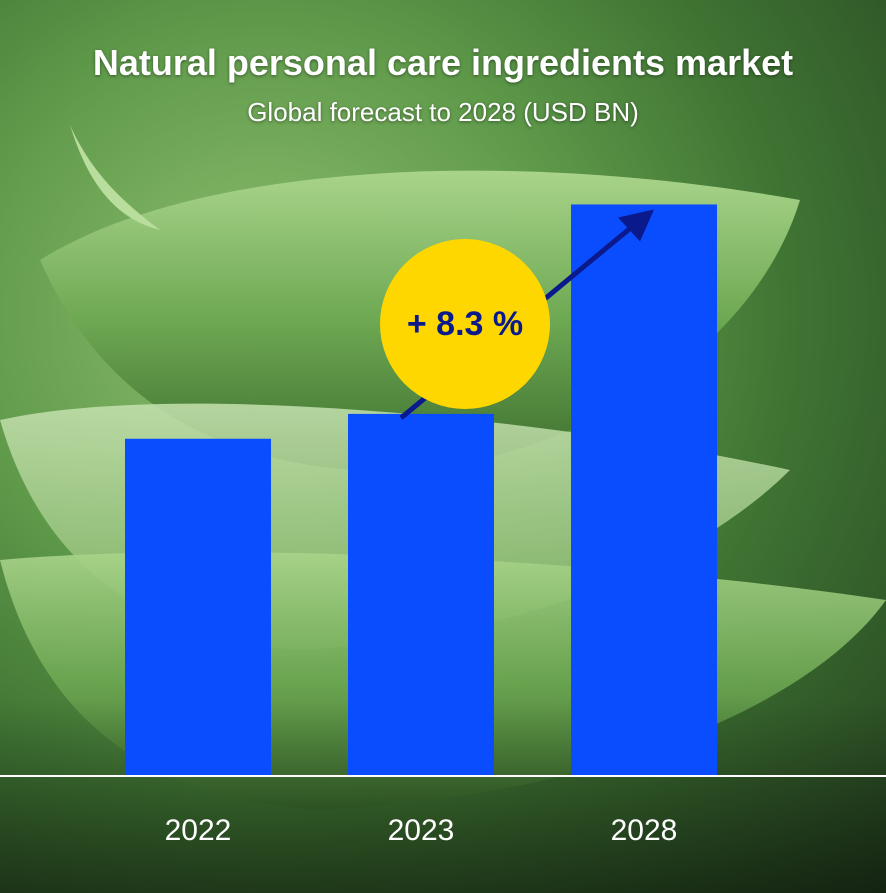 The width and height of the screenshot is (886, 893). What do you see at coordinates (421, 594) in the screenshot?
I see `bar-2023` at bounding box center [421, 594].